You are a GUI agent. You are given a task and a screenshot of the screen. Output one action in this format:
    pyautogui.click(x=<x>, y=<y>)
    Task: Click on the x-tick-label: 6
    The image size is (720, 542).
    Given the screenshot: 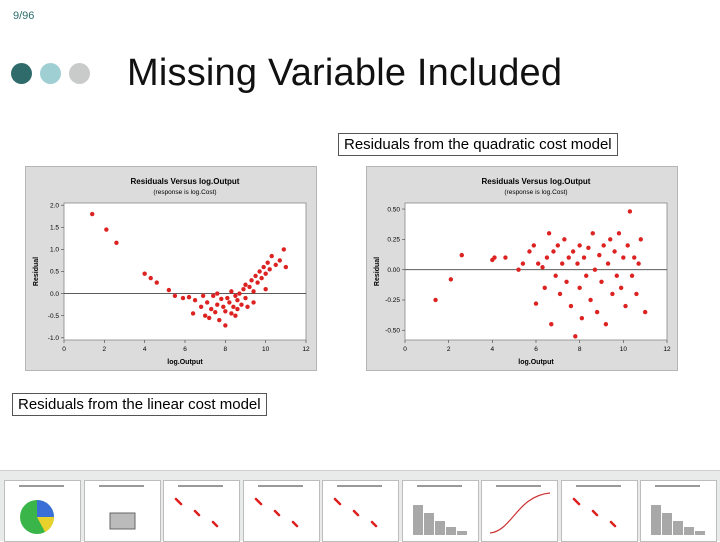 What is the action you would take?
    pyautogui.click(x=185, y=349)
    